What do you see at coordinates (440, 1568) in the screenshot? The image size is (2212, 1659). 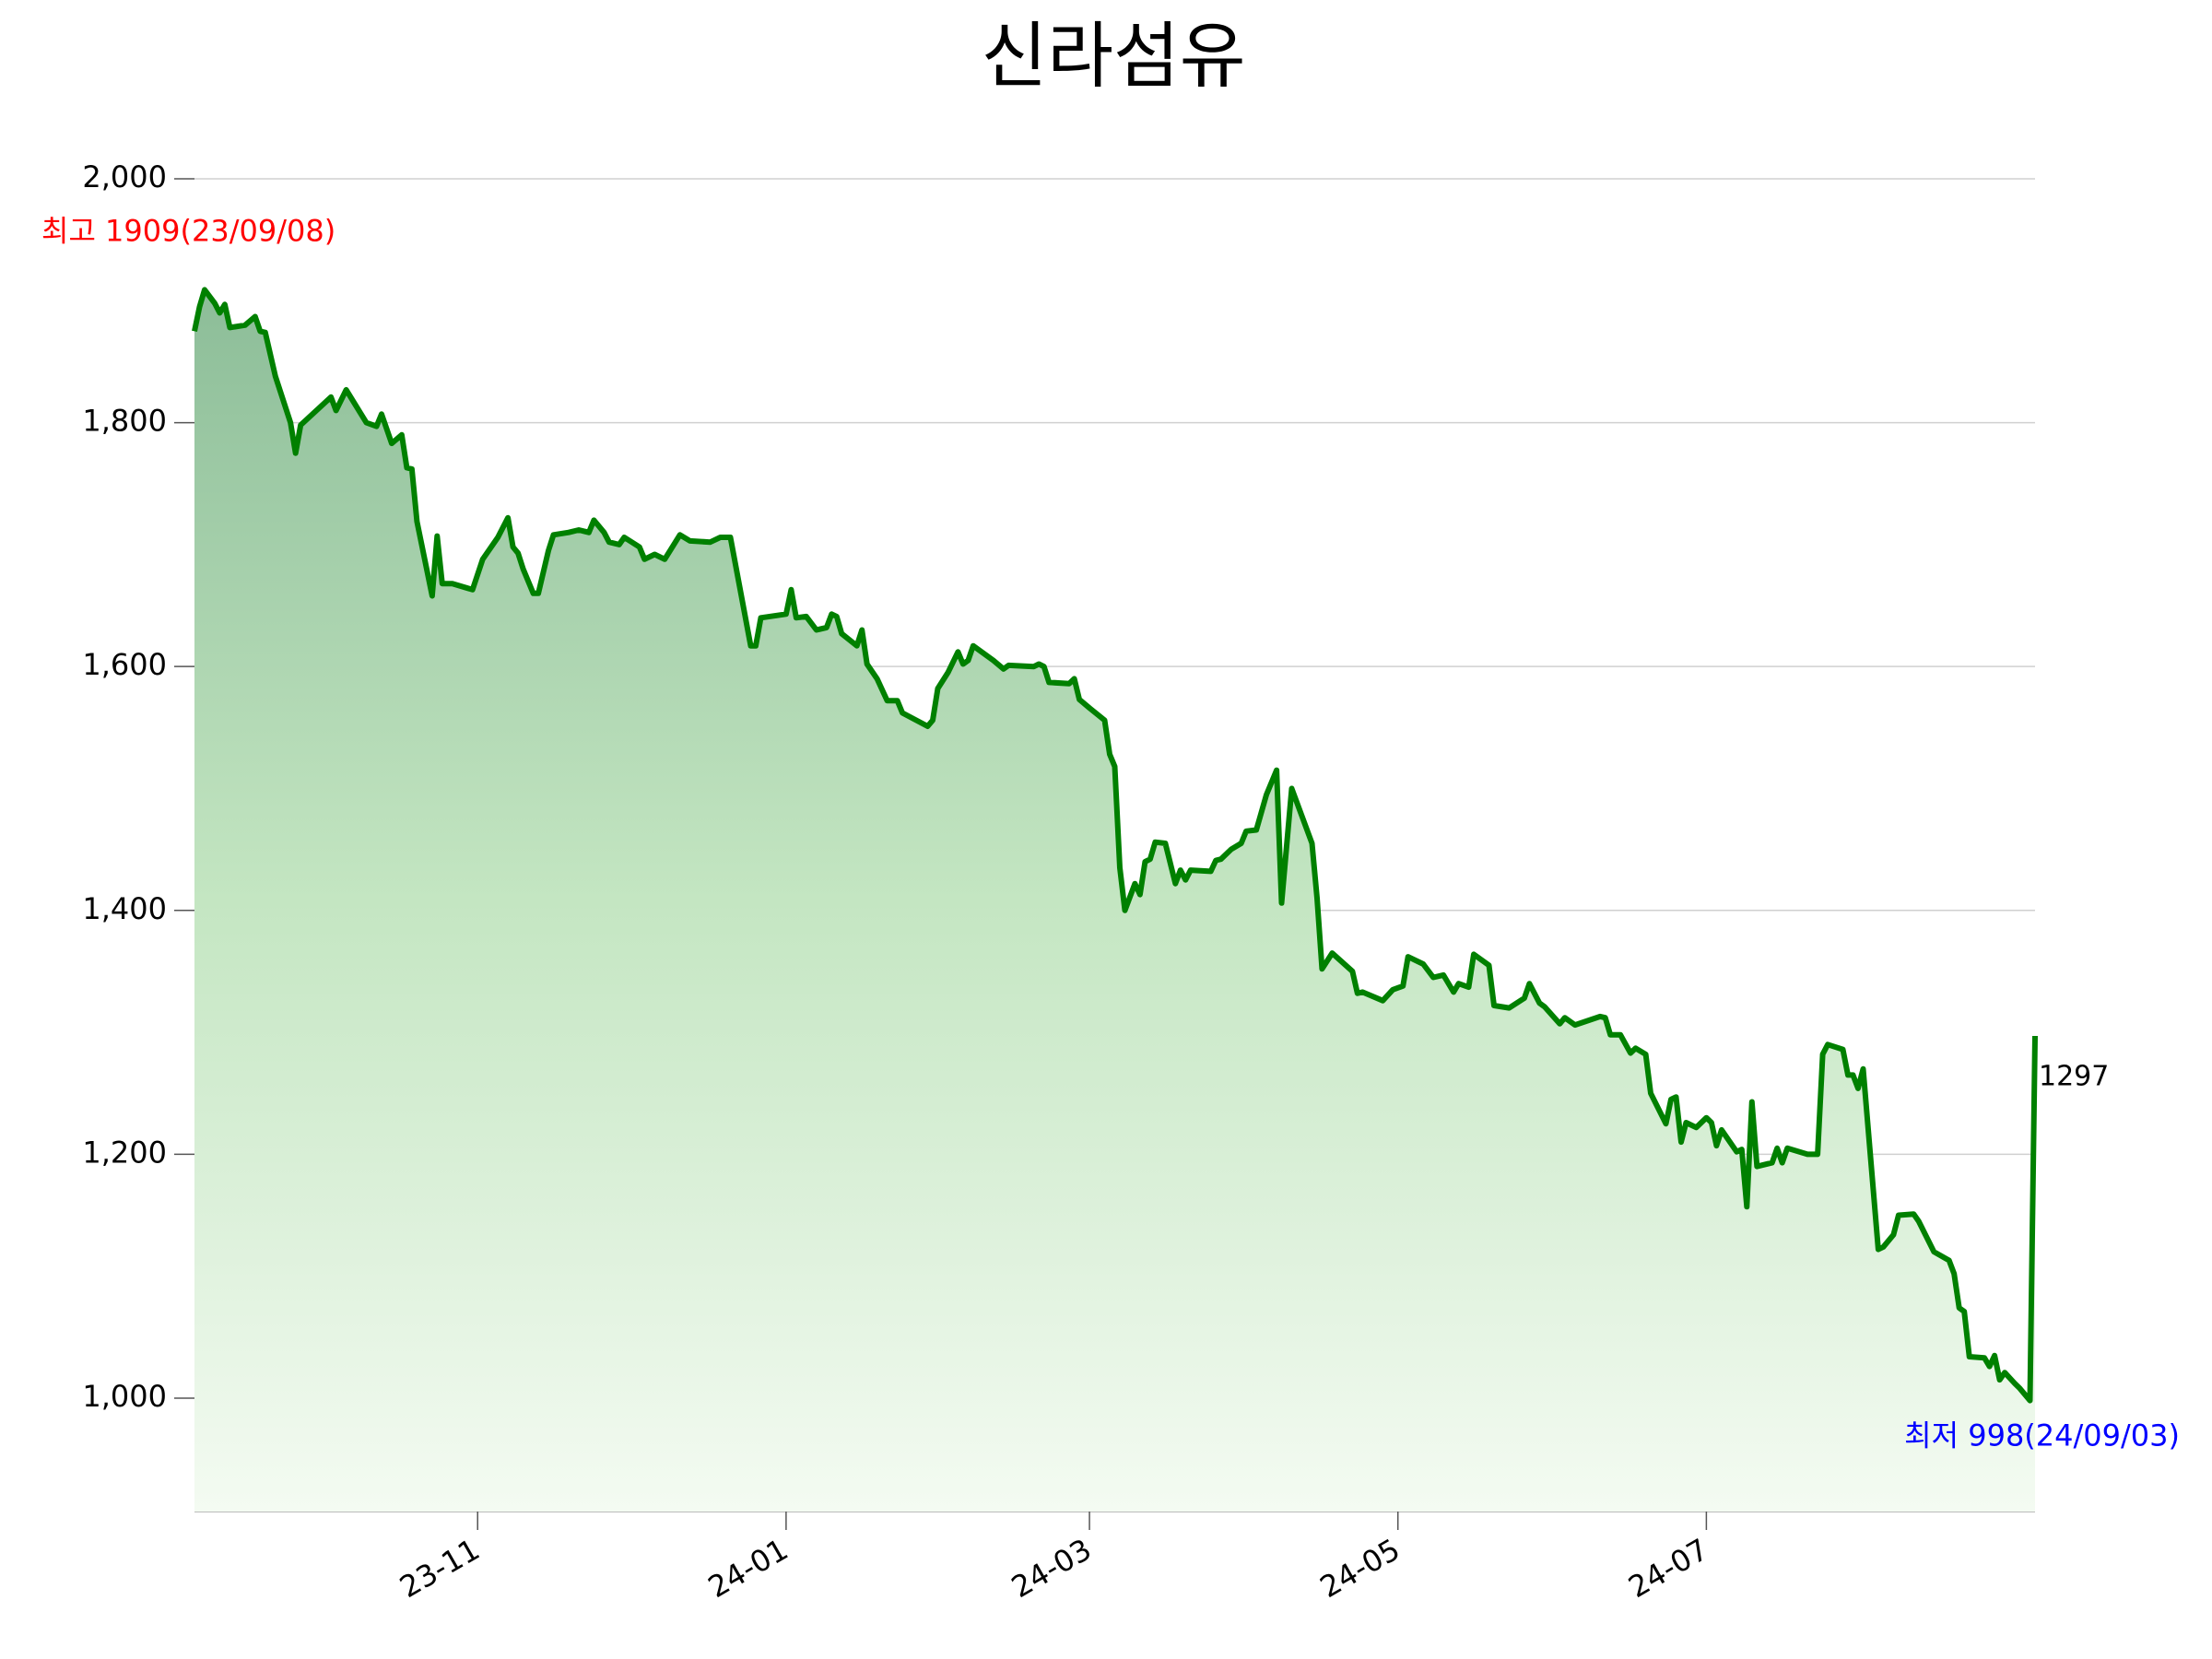 I see `x-tick-label: 23-11` at bounding box center [440, 1568].